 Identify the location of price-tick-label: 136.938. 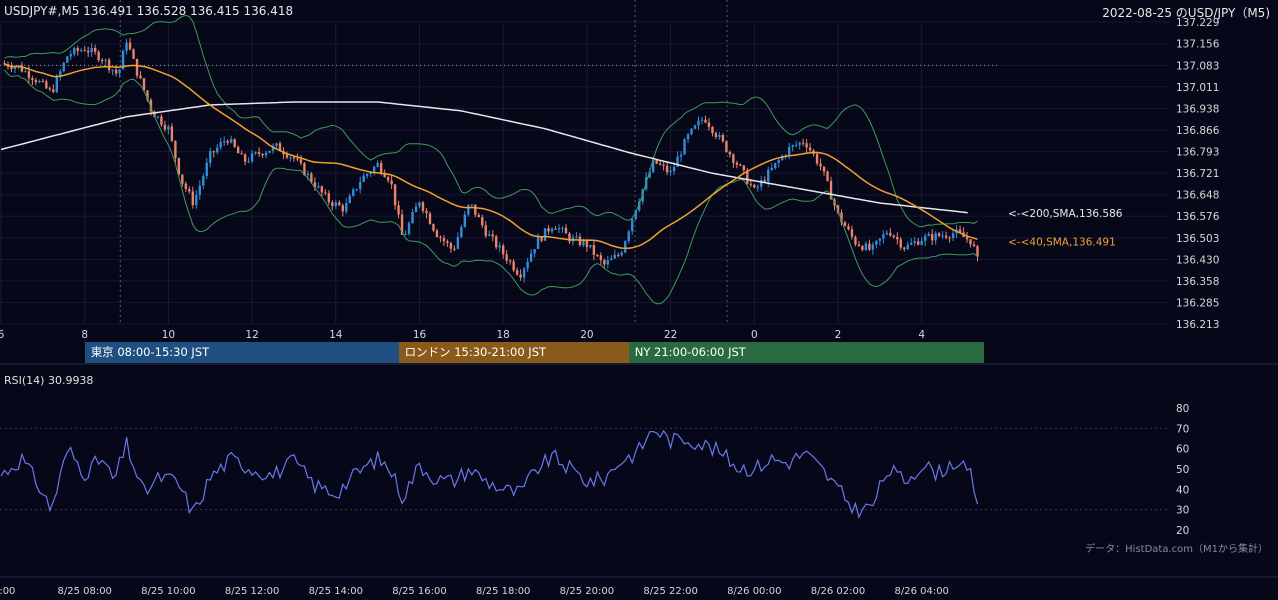
(1197, 109).